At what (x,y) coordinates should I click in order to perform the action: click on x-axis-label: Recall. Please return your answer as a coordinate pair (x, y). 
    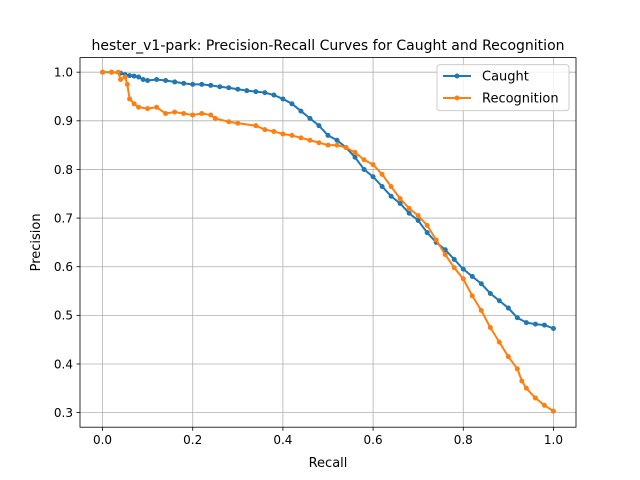
    Looking at the image, I should click on (328, 463).